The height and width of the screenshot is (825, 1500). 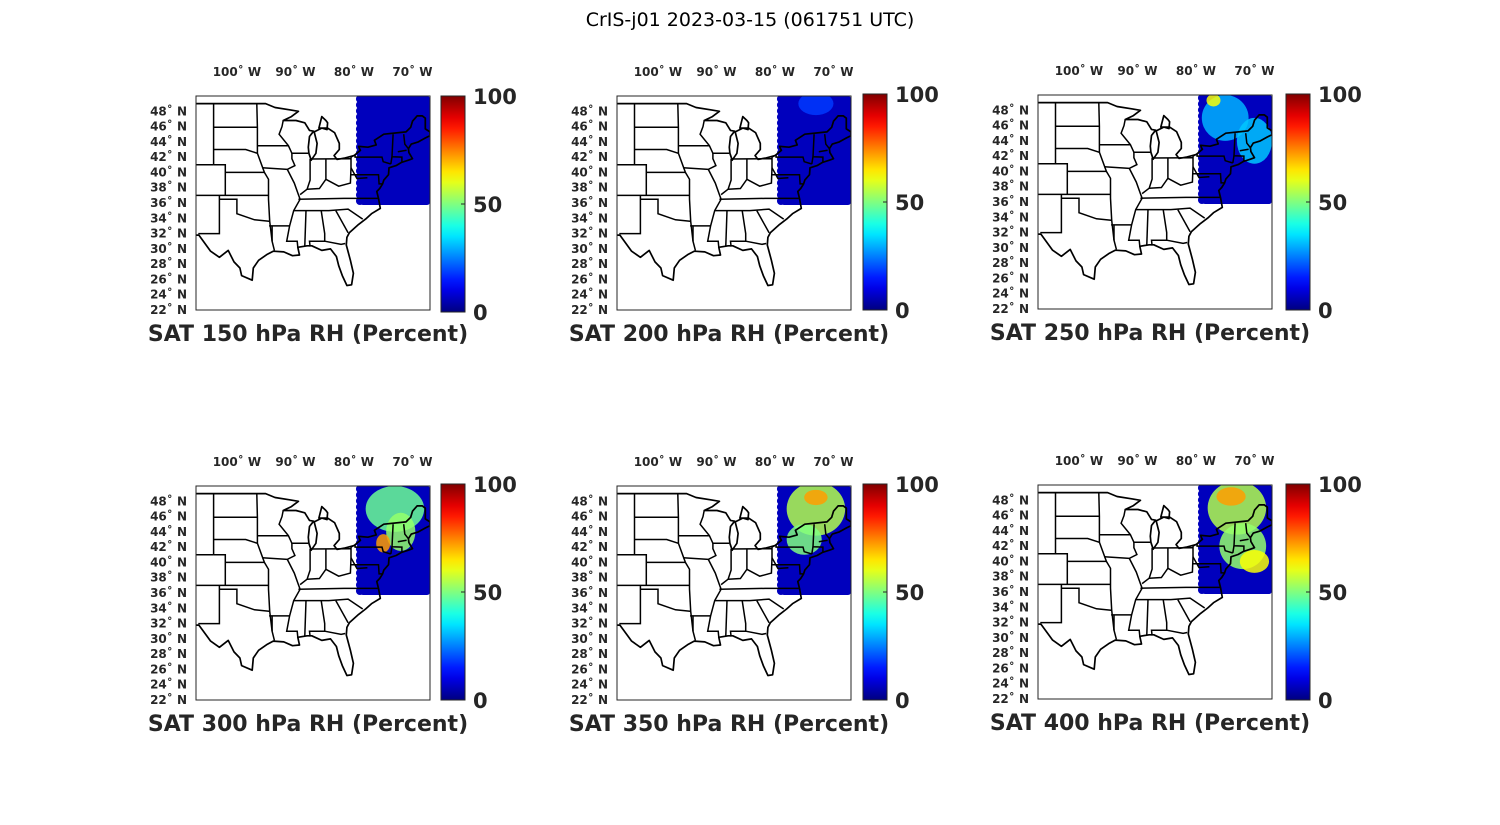 I want to click on lat-tick-label: 40˚ N, so click(x=589, y=561).